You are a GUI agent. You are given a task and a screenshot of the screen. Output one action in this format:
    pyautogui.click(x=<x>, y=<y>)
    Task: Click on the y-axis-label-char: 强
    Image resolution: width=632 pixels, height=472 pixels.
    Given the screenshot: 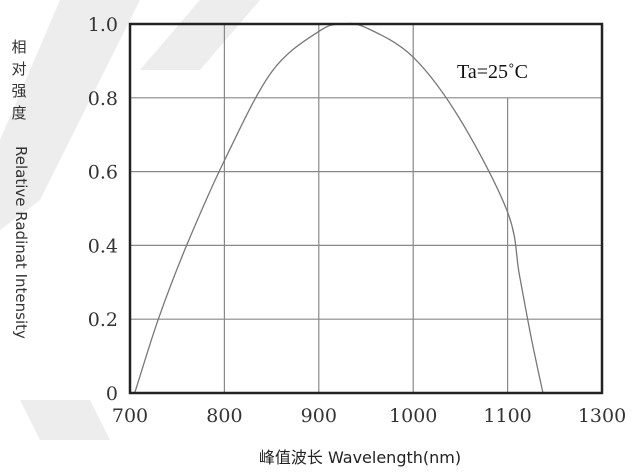 What is the action you would take?
    pyautogui.click(x=18, y=91)
    